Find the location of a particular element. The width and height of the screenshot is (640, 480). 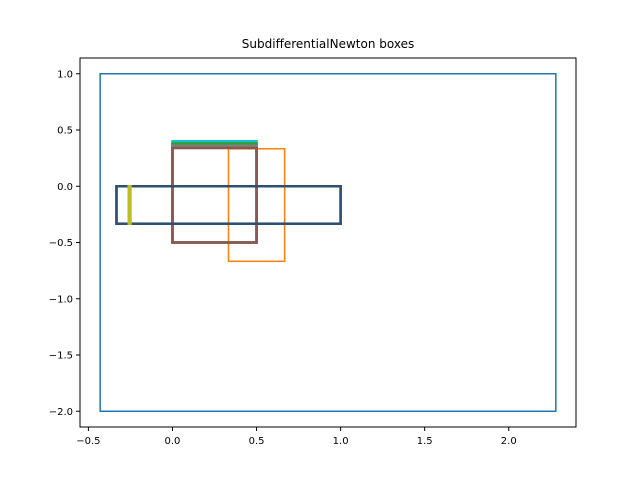

x-tick-label: 0.5 is located at coordinates (257, 441).